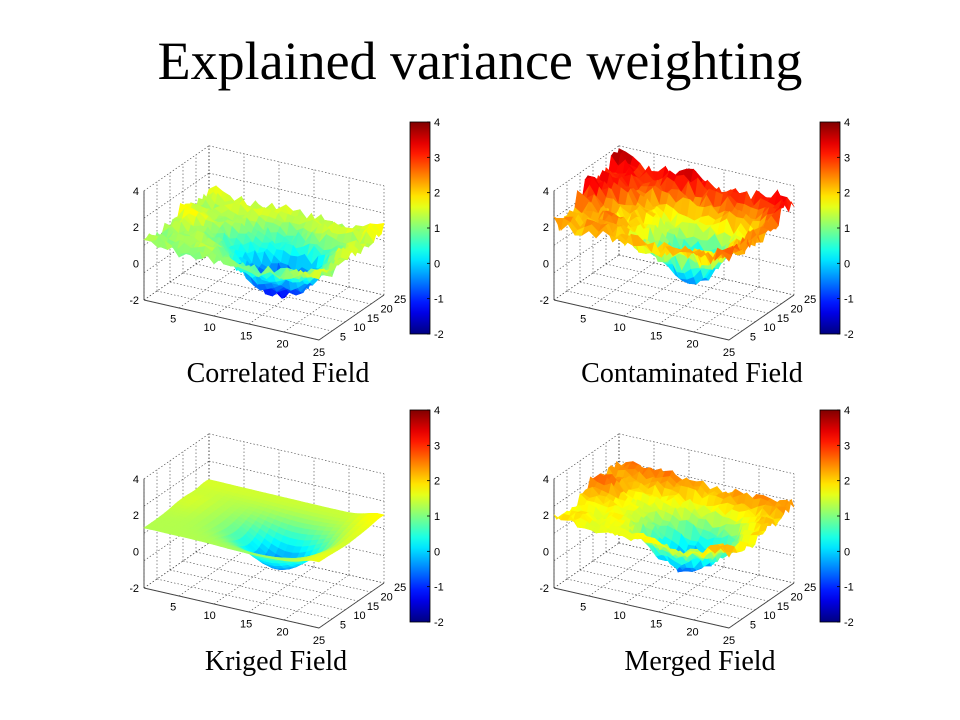 The width and height of the screenshot is (960, 720). What do you see at coordinates (276, 661) in the screenshot?
I see `panel-label-kriged-field: Kriged Field` at bounding box center [276, 661].